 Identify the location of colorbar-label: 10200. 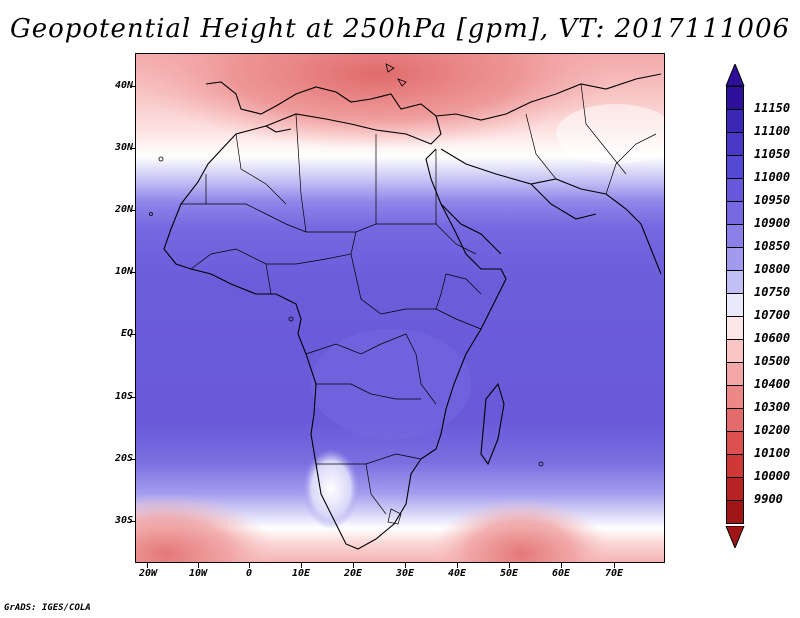
(772, 430).